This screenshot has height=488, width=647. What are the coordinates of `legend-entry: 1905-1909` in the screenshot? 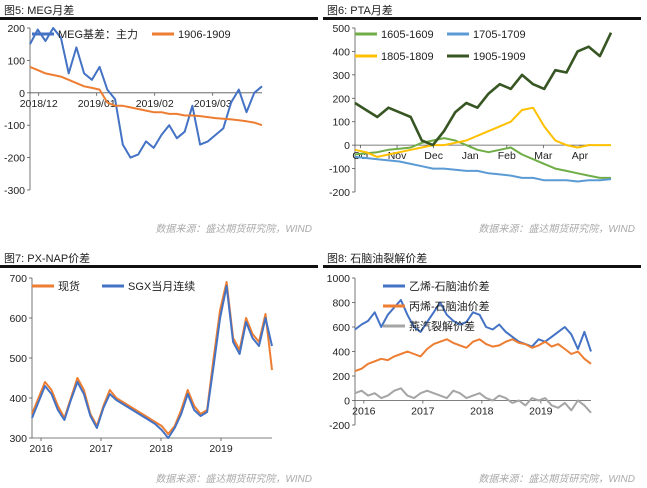 It's located at (486, 57).